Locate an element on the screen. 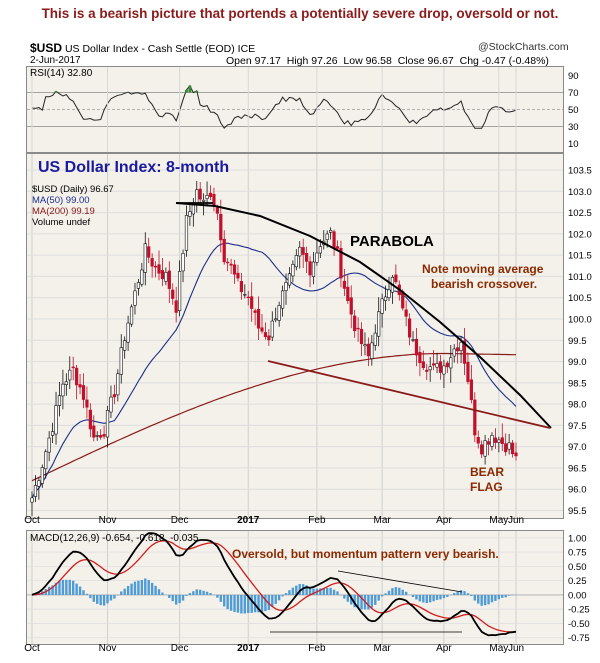 The height and width of the screenshot is (663, 600). macd-trendline is located at coordinates (400, 581).